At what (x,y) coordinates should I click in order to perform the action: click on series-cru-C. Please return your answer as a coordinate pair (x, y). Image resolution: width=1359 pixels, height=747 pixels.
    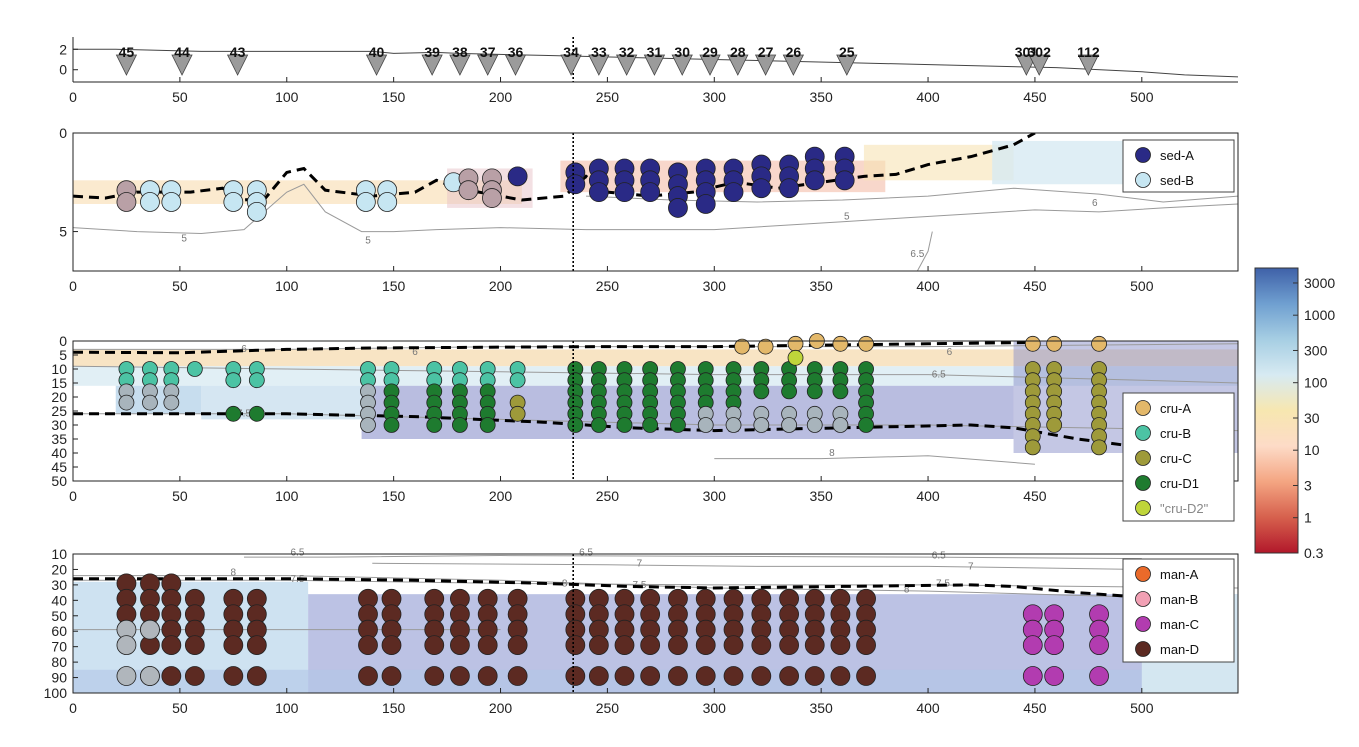
    Looking at the image, I should click on (808, 408).